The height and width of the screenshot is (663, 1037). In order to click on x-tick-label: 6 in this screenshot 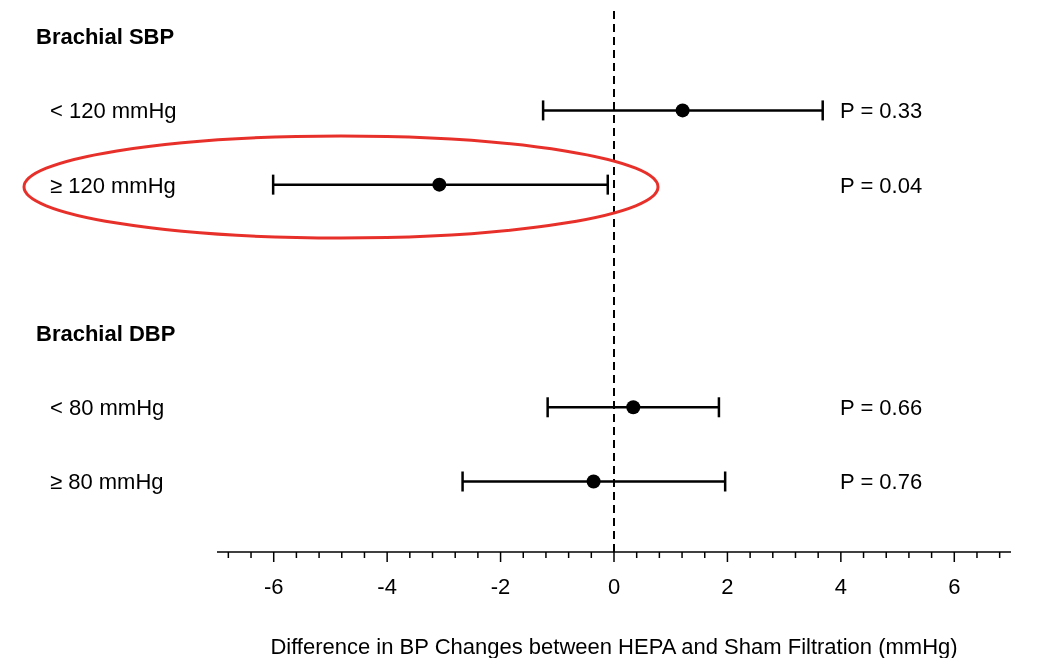, I will do `click(954, 586)`.